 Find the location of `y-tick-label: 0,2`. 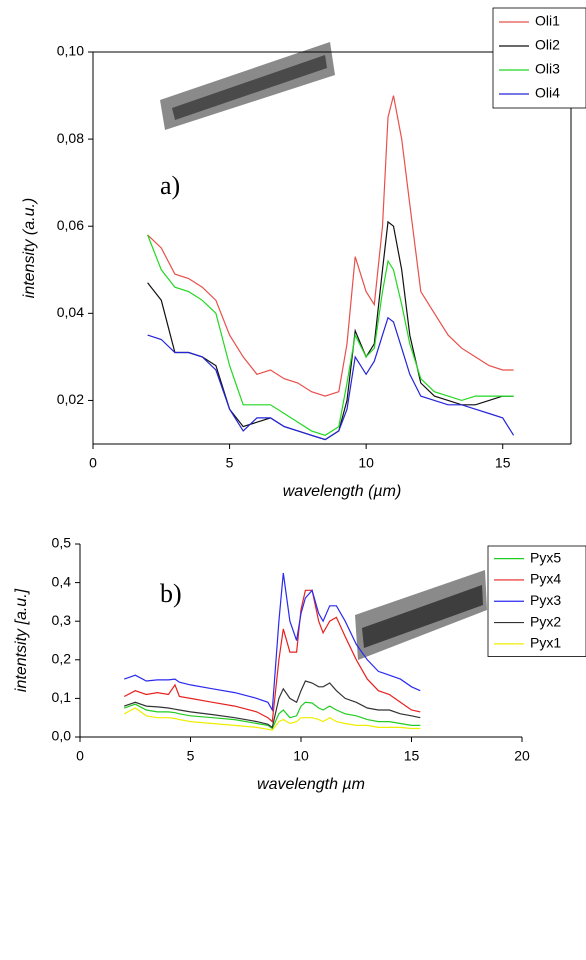

y-tick-label: 0,2 is located at coordinates (62, 659).